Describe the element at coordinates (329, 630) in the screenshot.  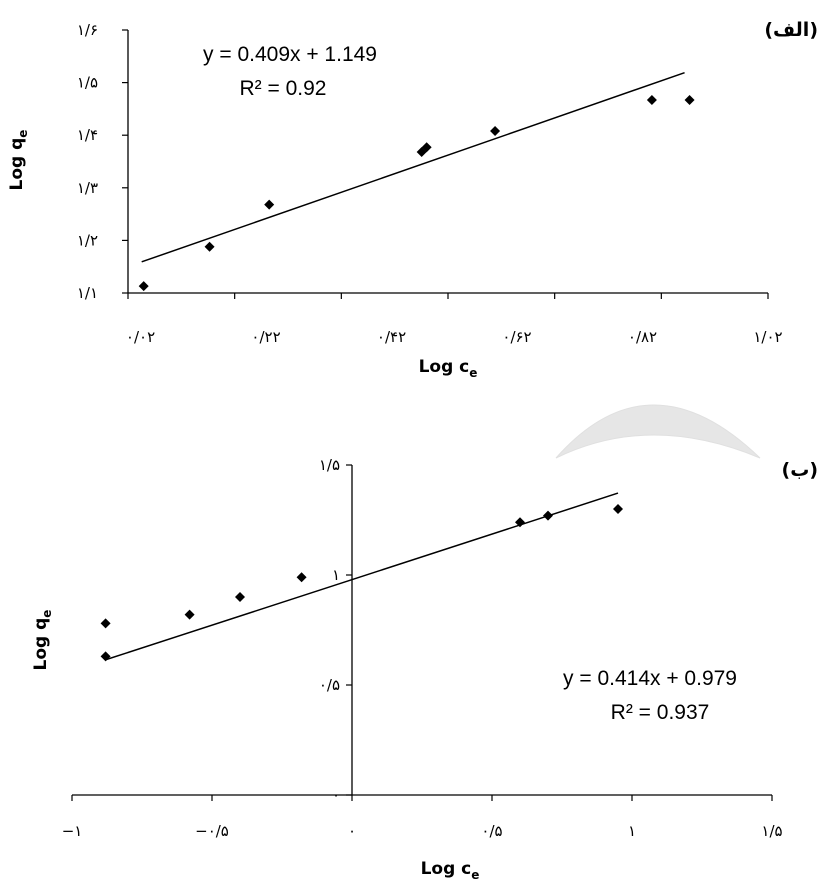
I see `chart-b-y-tick-labels: ۰ ۰/۵ ۱ ۱/۵` at that location.